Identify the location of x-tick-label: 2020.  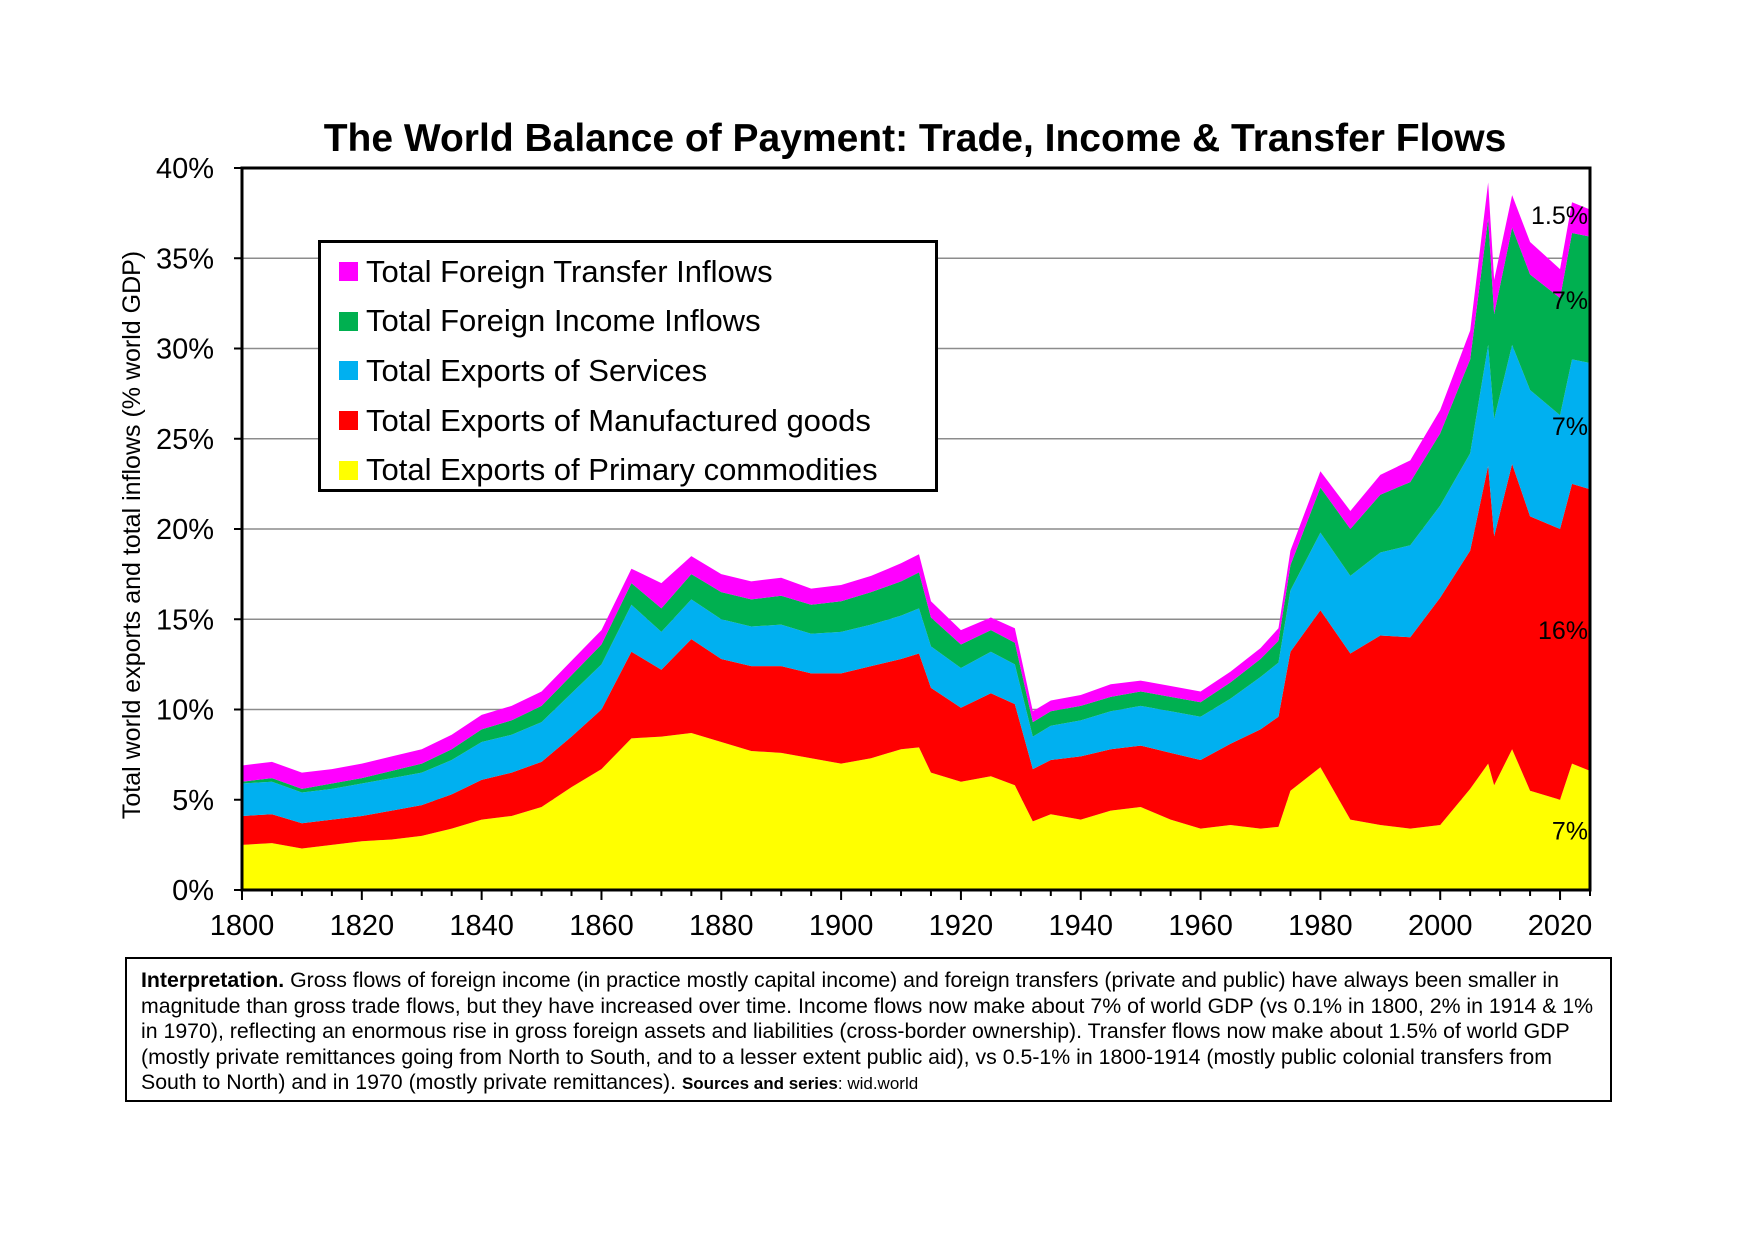
(1560, 926).